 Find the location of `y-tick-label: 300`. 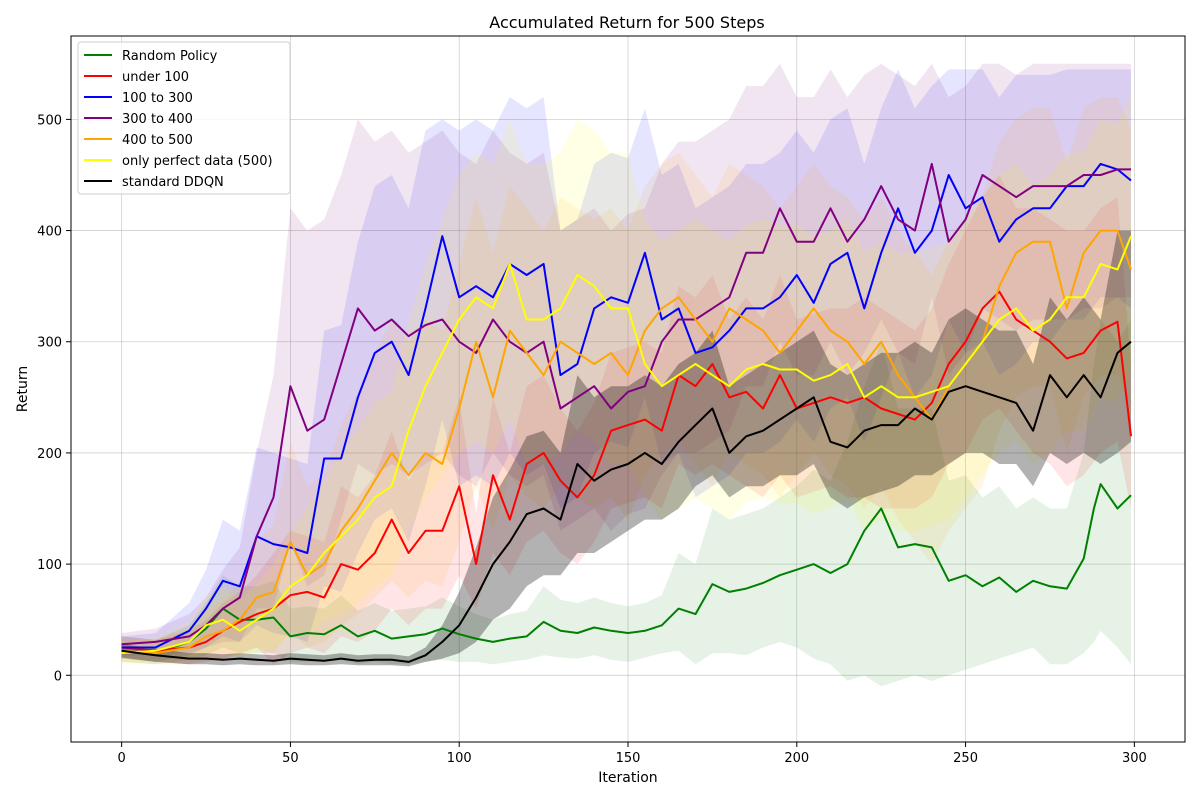

y-tick-label: 300 is located at coordinates (49, 343).